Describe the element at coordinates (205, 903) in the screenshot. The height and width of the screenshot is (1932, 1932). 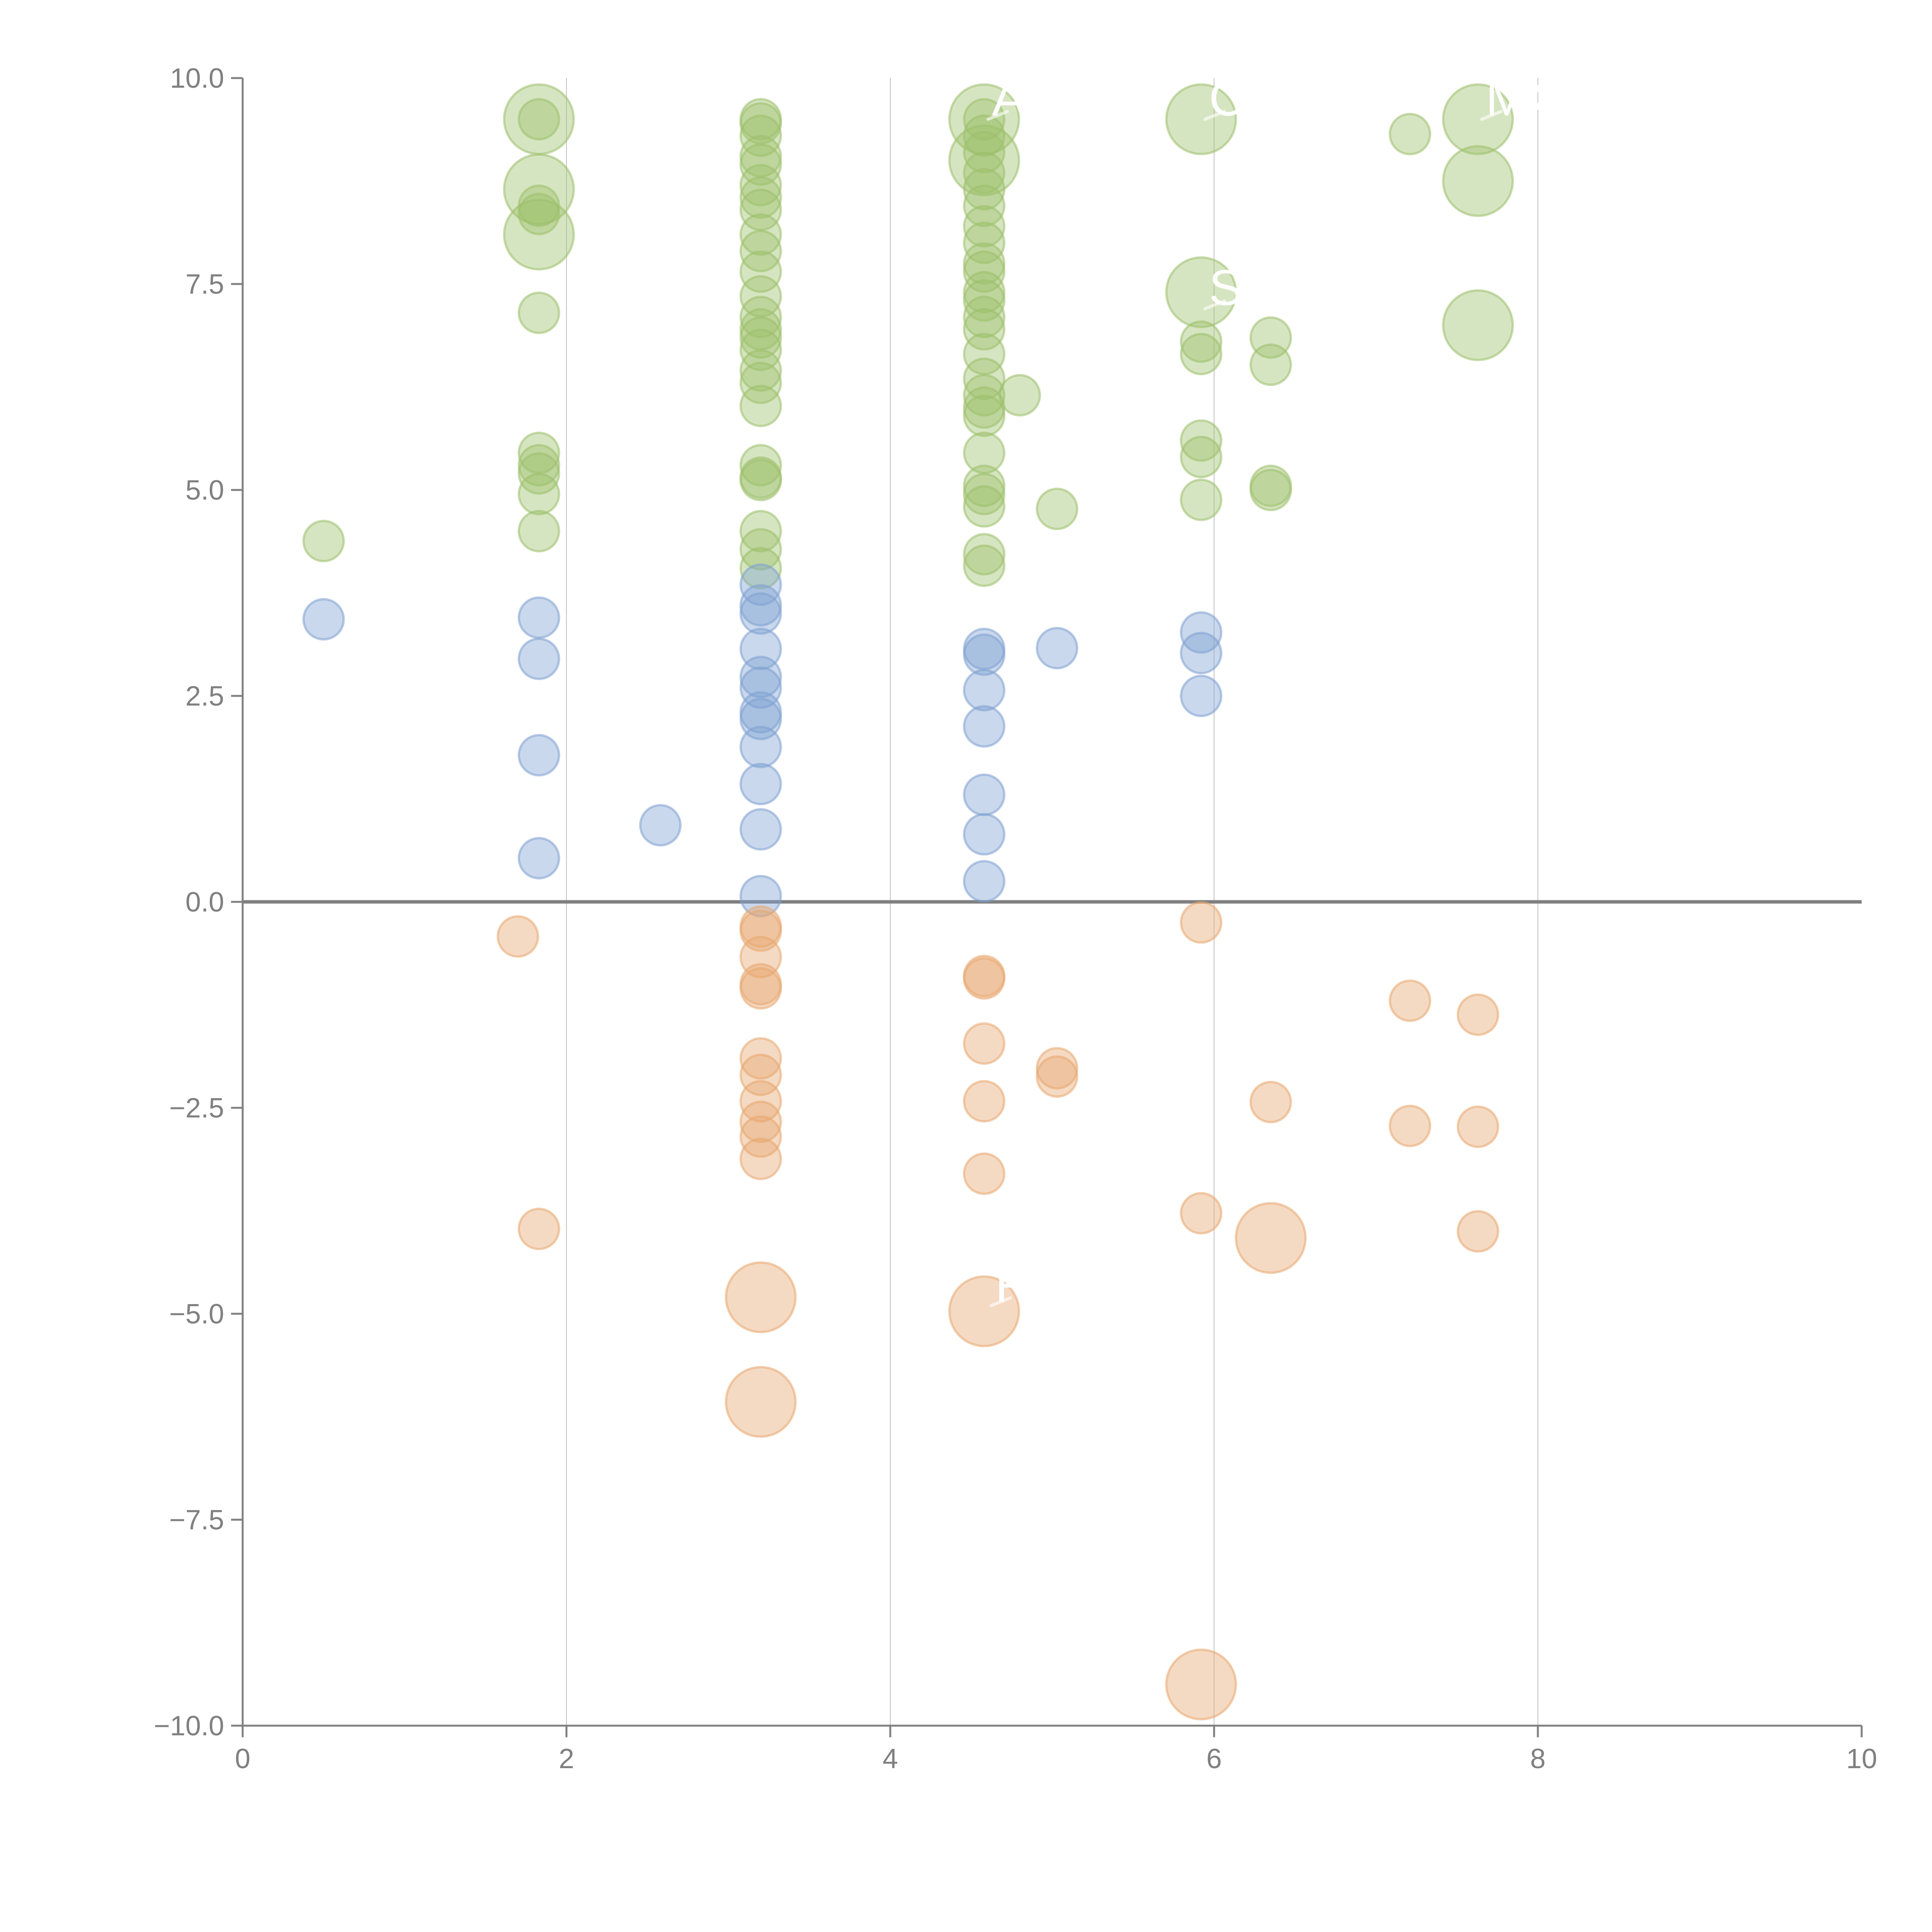
I see `y-tick-label: 0.0` at that location.